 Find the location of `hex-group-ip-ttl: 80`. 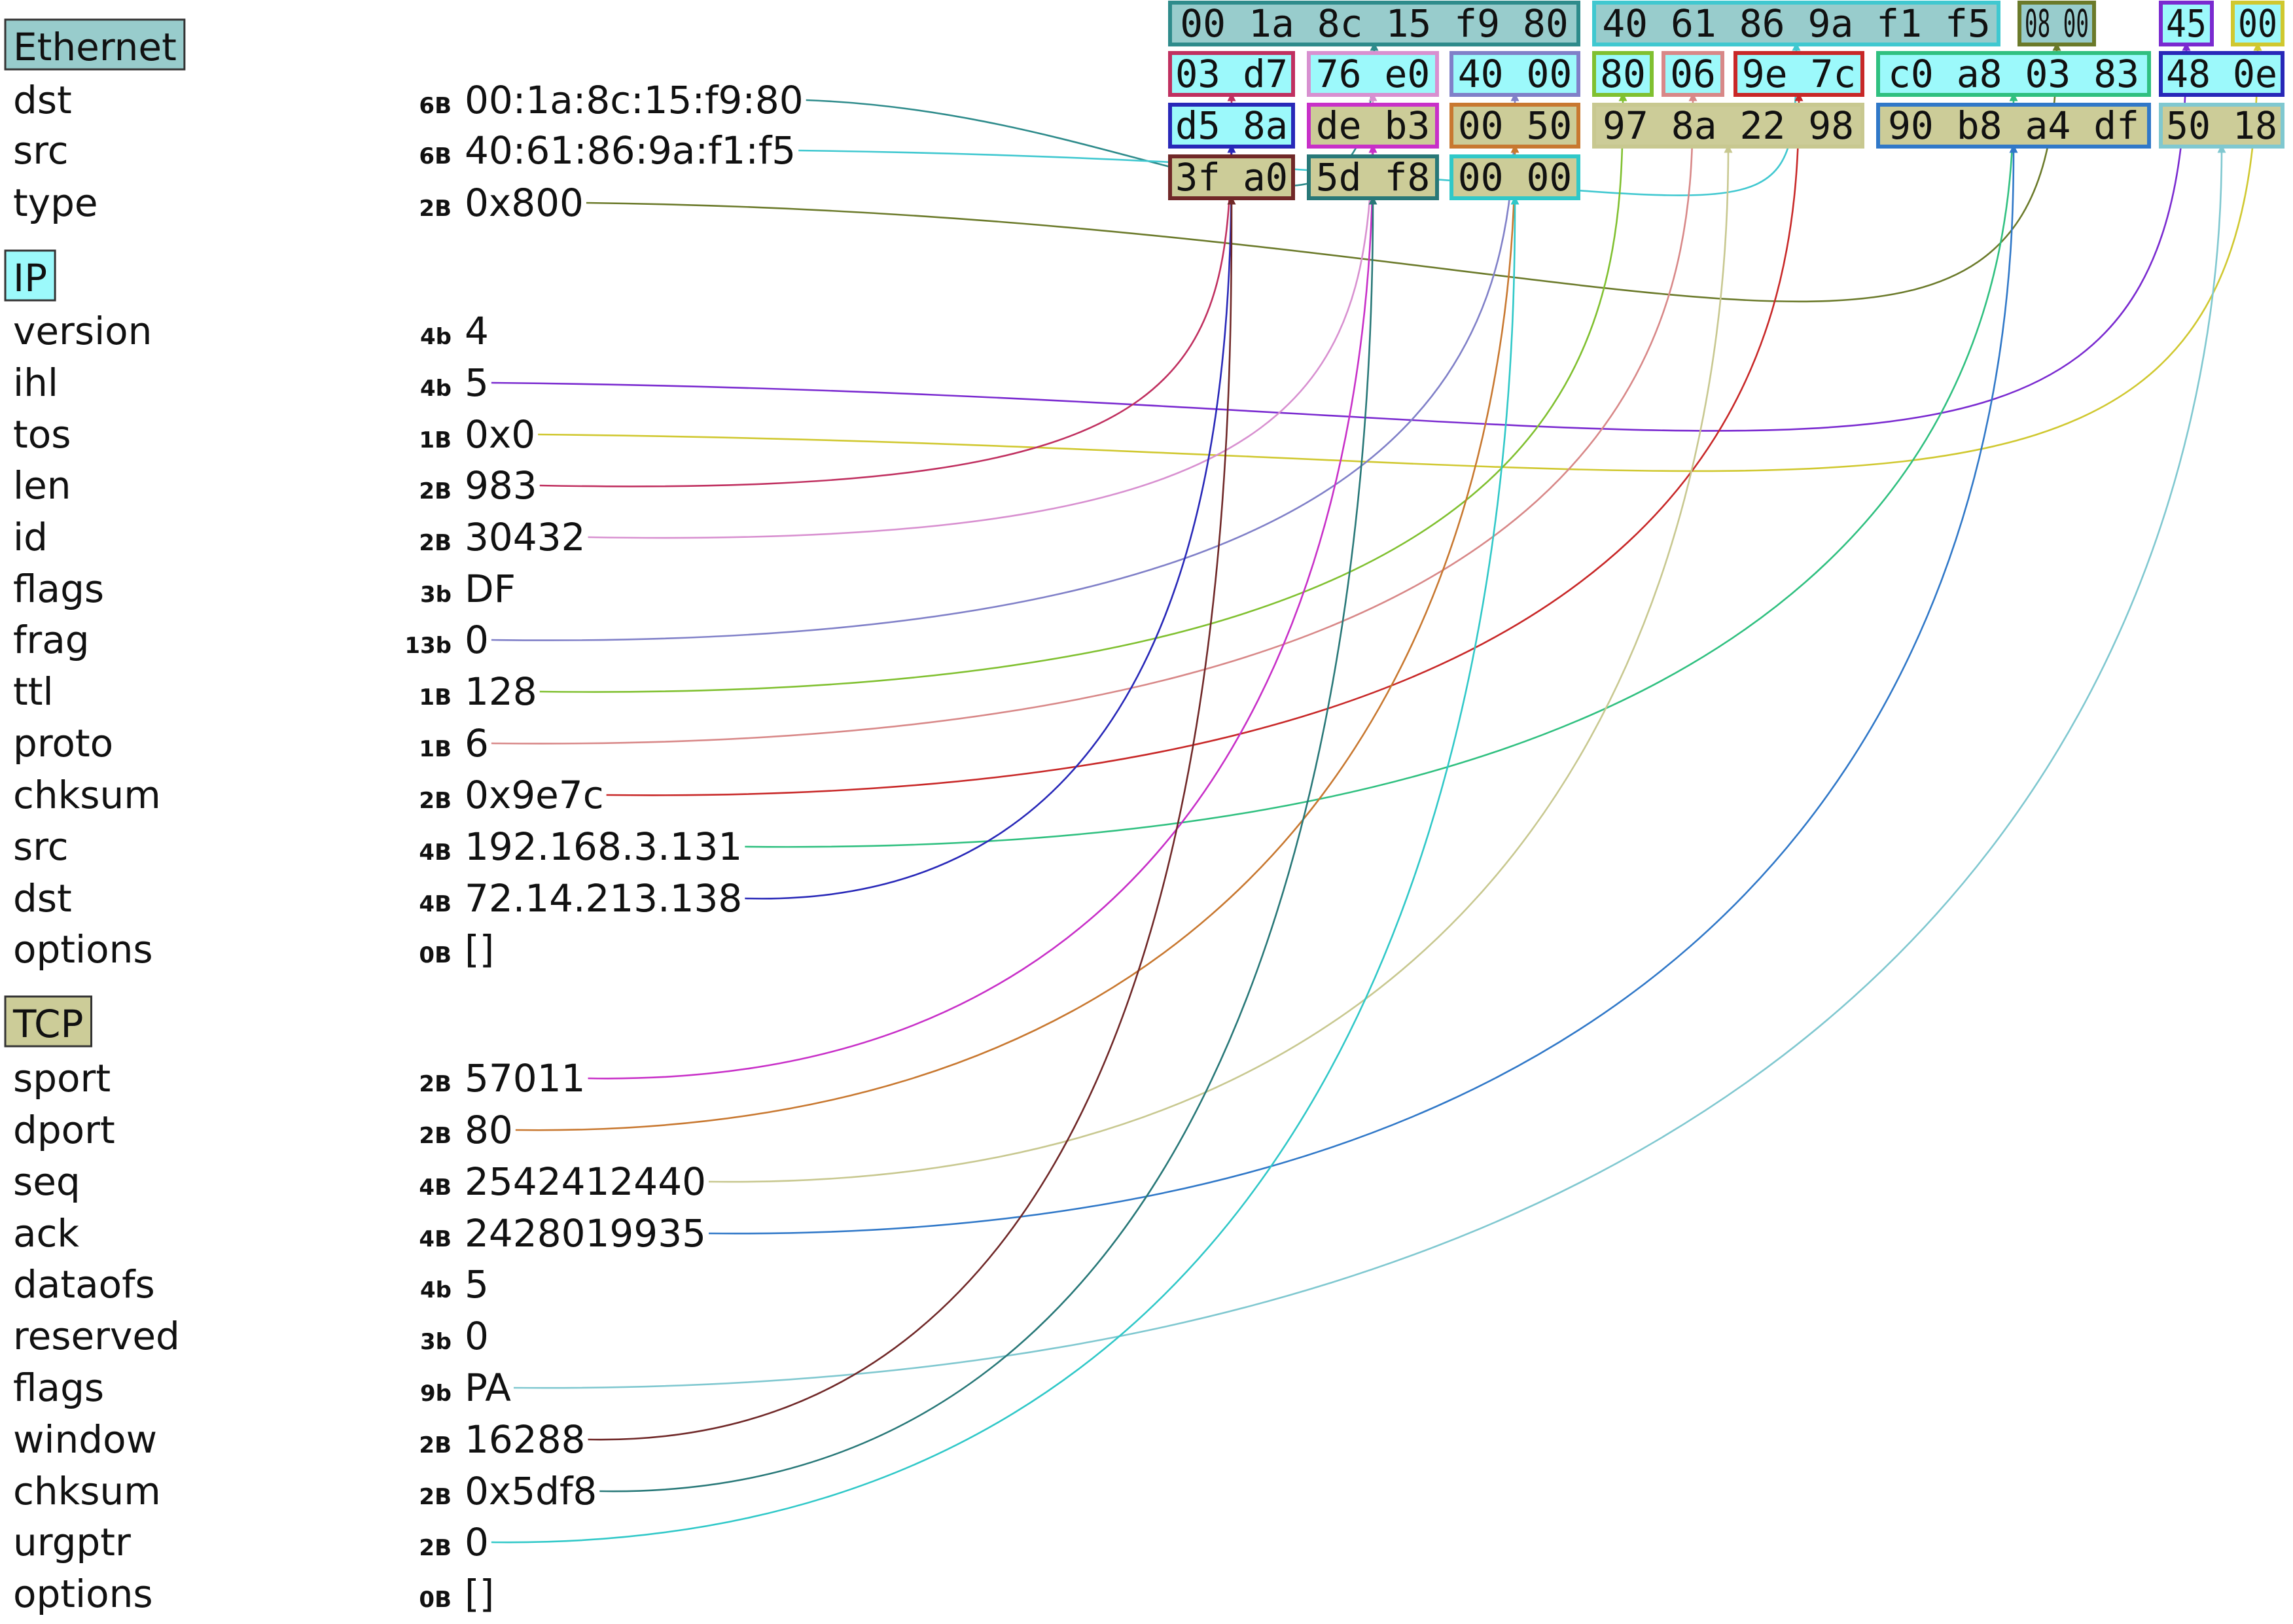

hex-group-ip-ttl: 80 is located at coordinates (1623, 74).